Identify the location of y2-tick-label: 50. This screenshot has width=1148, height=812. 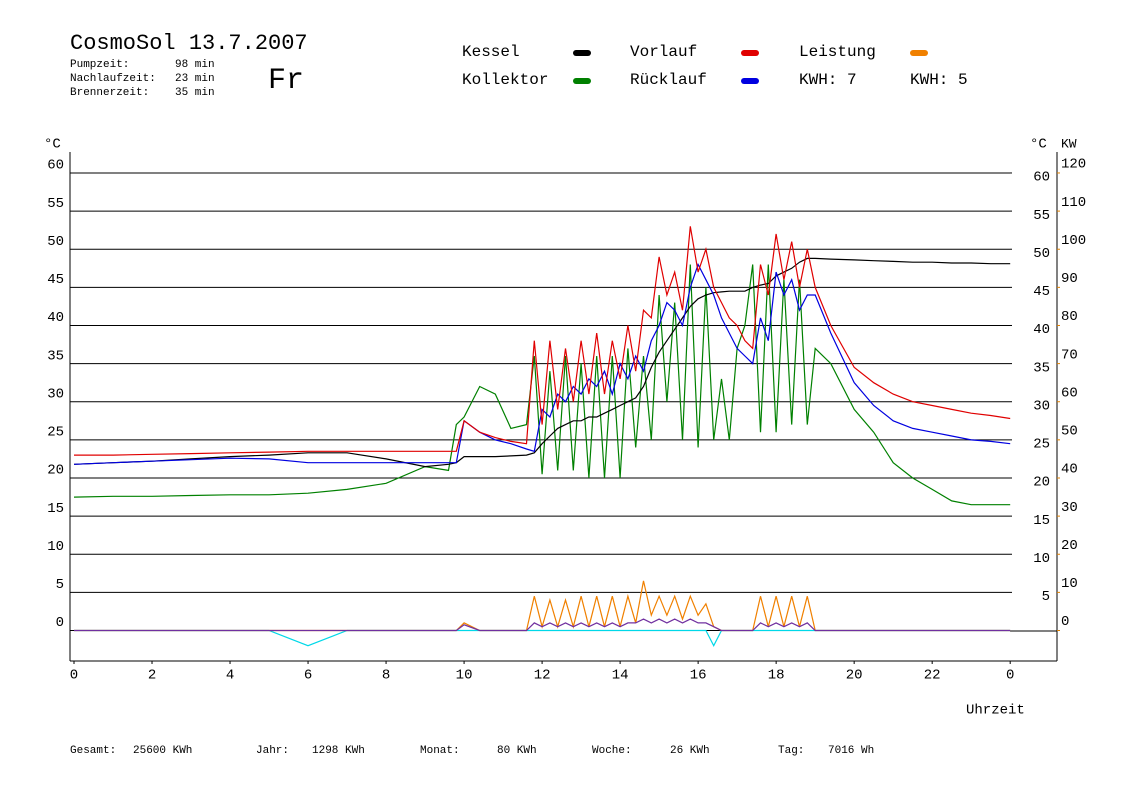
(1069, 432).